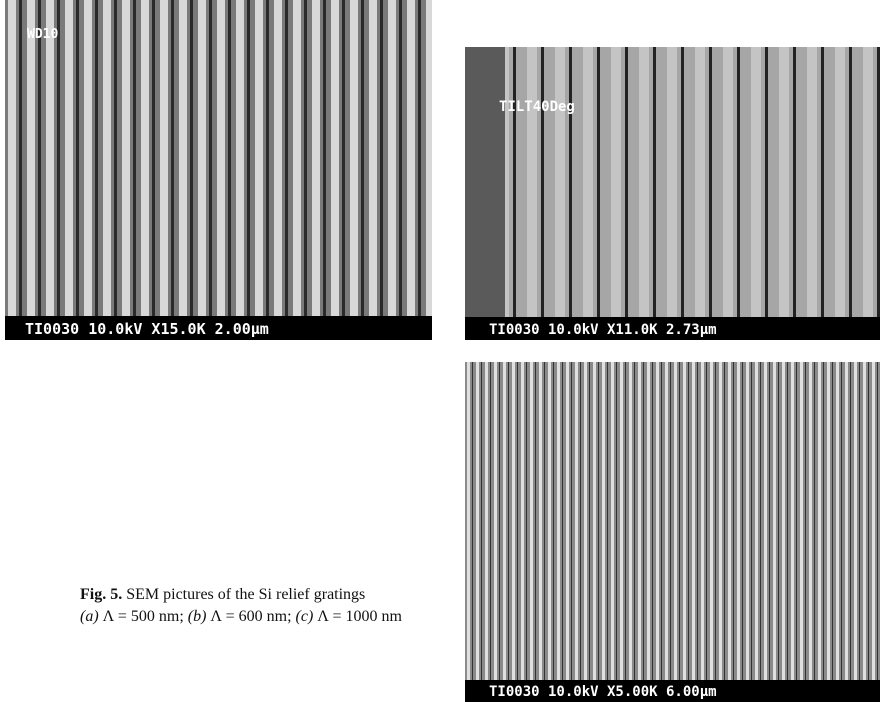  What do you see at coordinates (89, 616) in the screenshot?
I see `item-letter: (a)` at bounding box center [89, 616].